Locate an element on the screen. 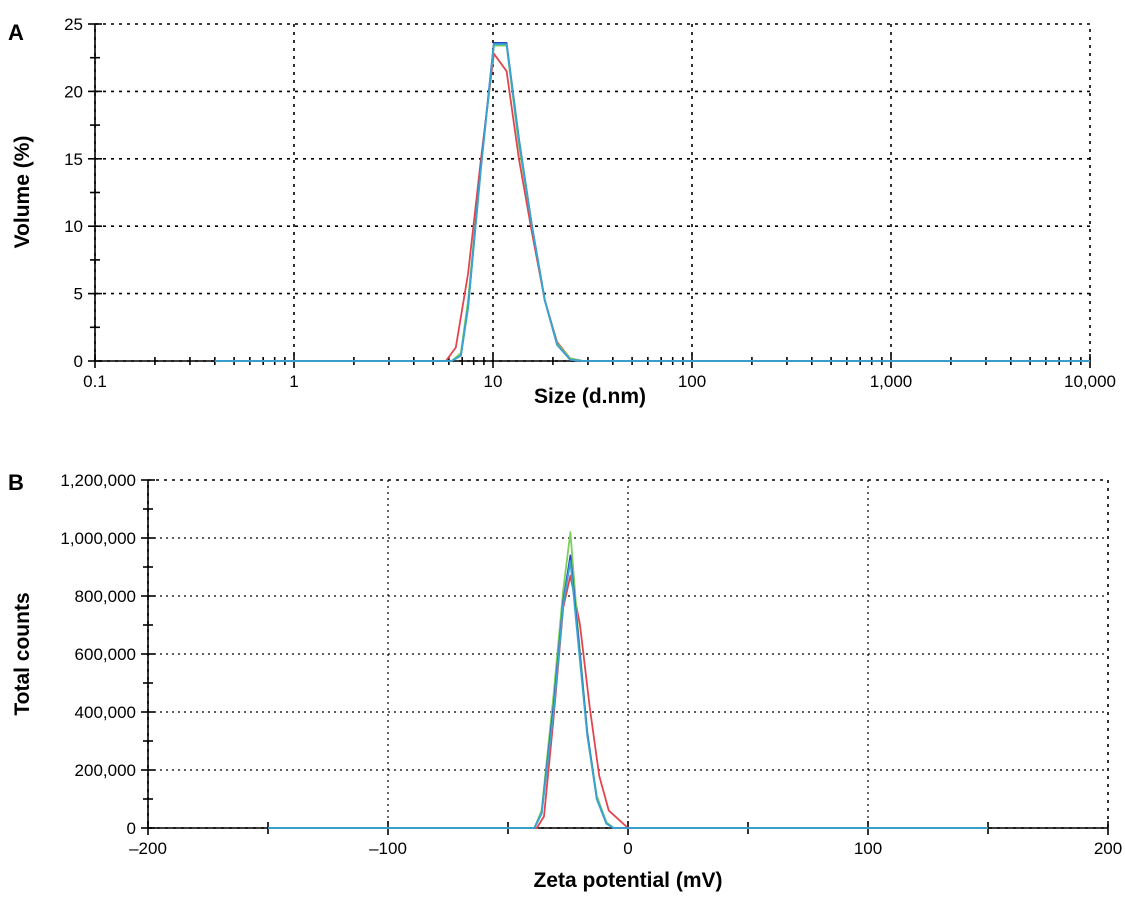 The width and height of the screenshot is (1125, 901). panel-a-x-tick-label: 100 is located at coordinates (692, 381).